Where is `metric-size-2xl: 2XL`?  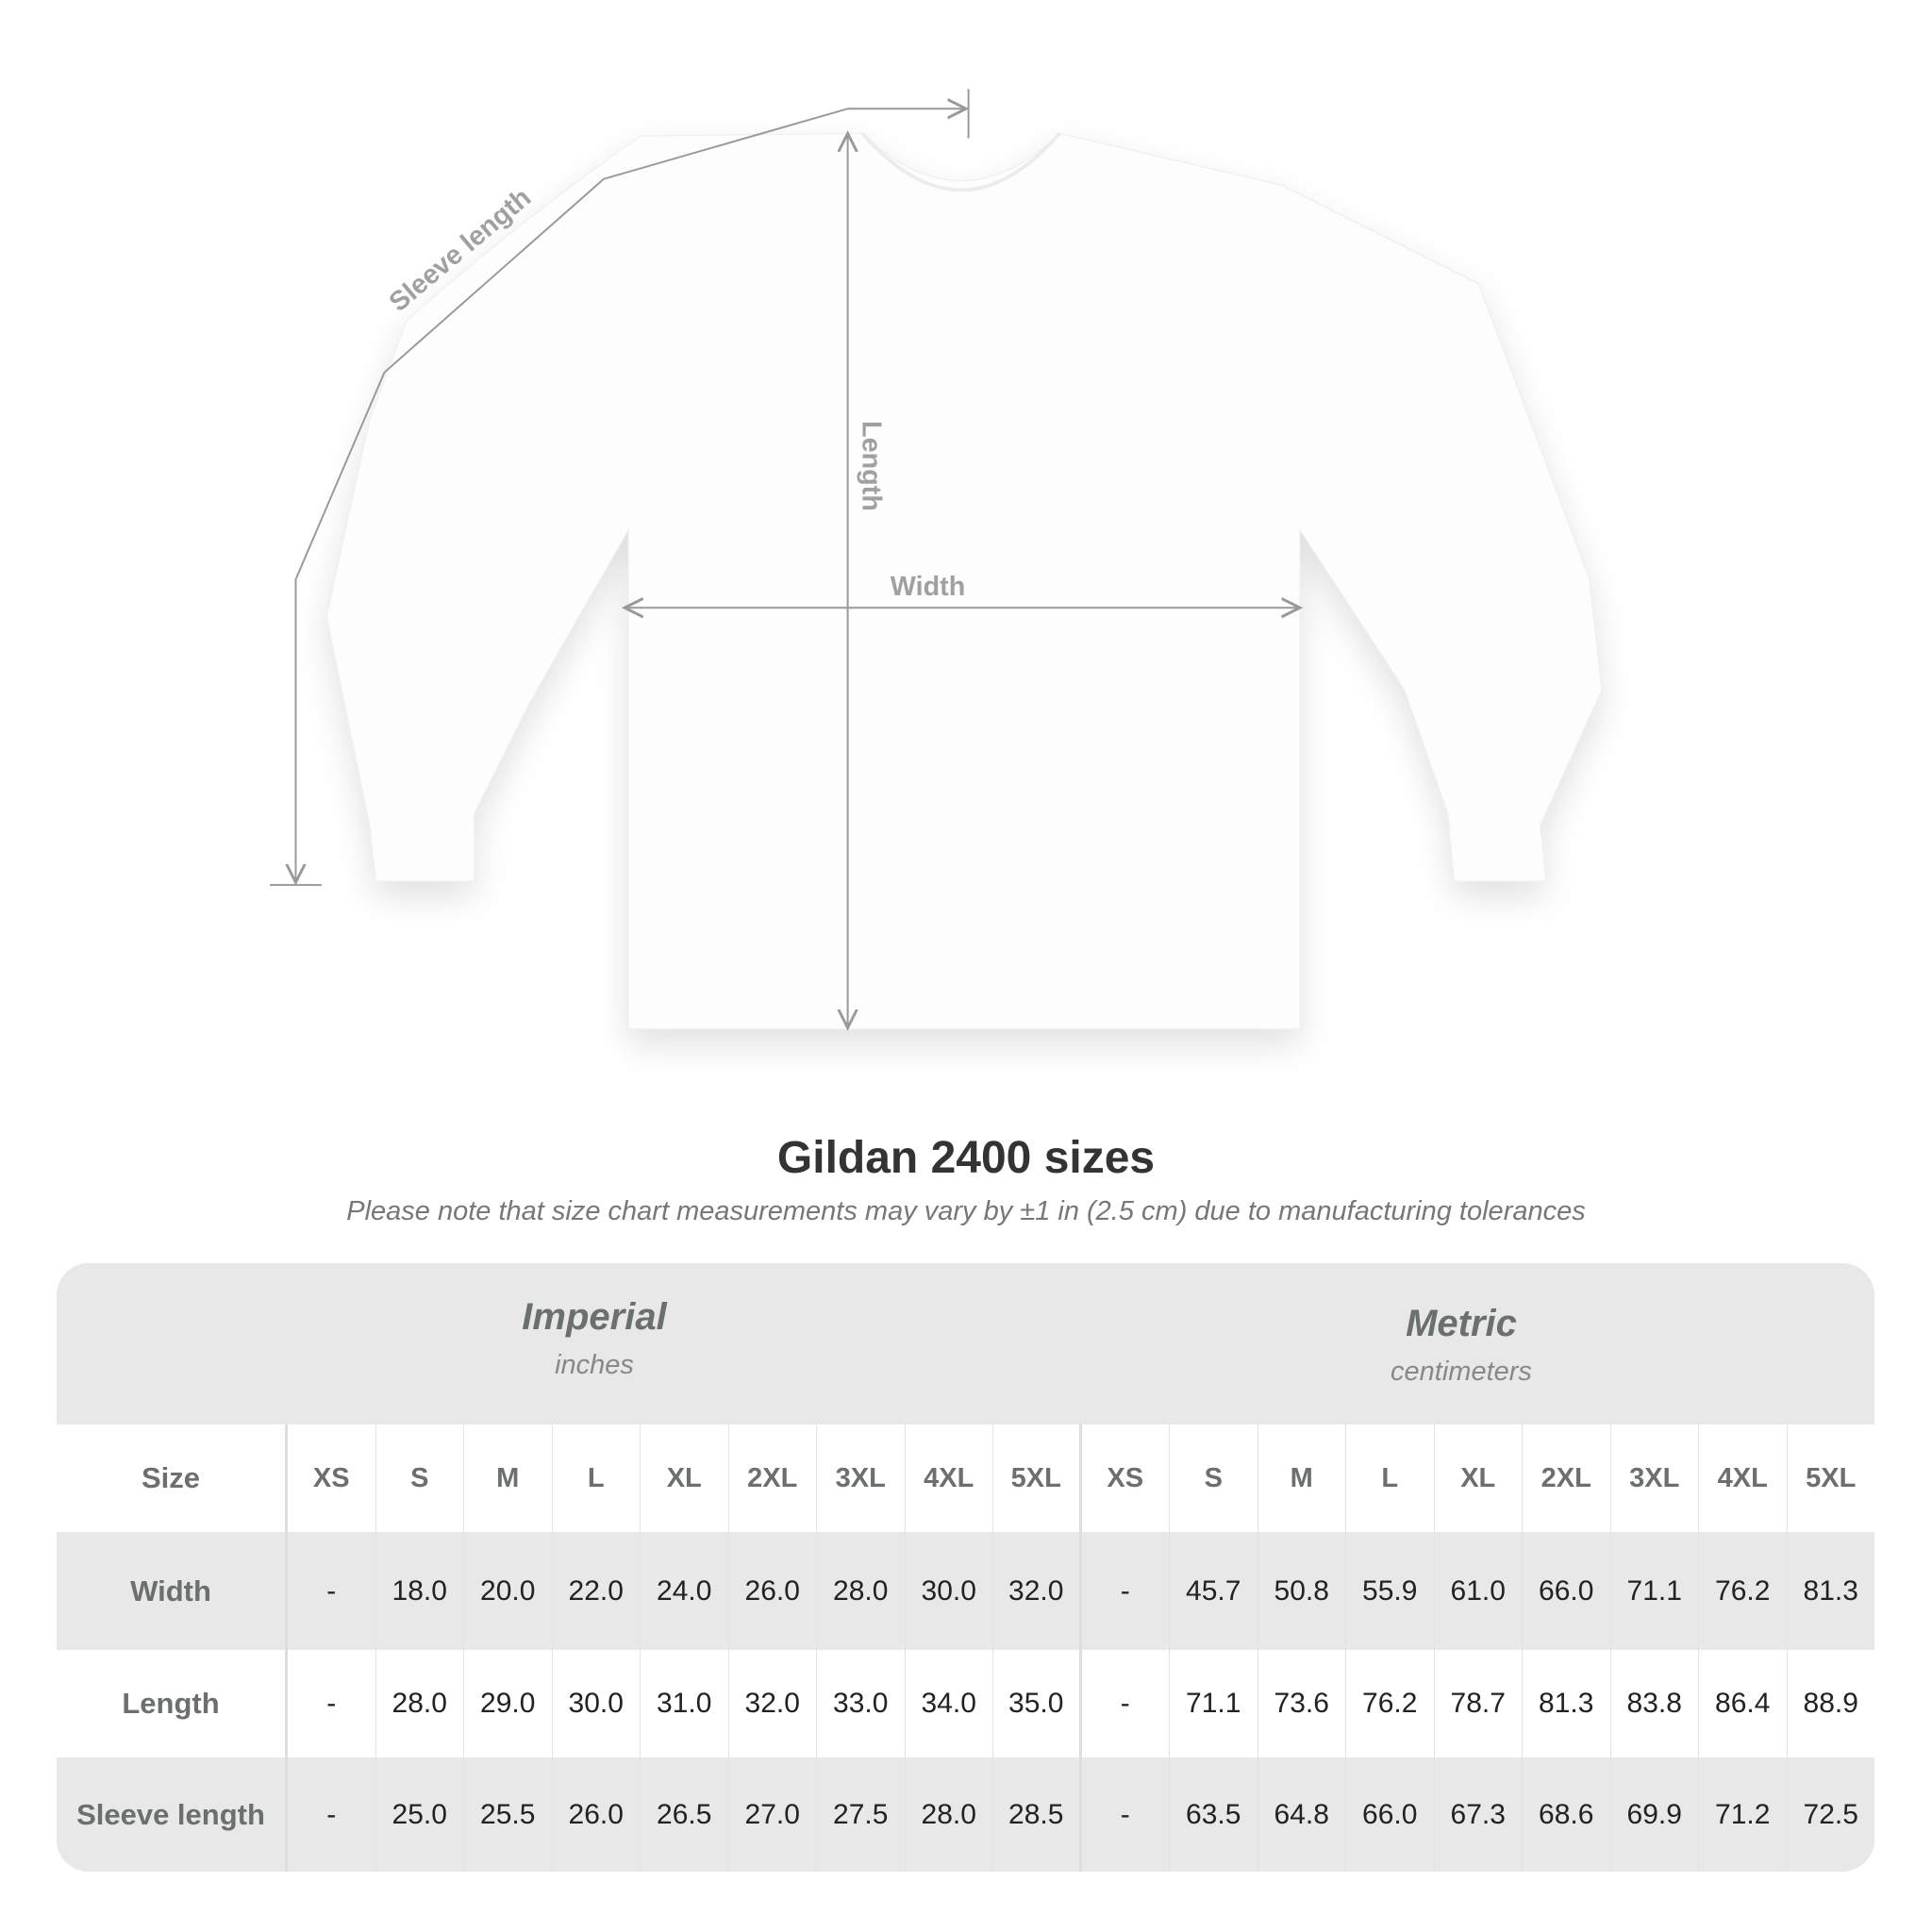
metric-size-2xl: 2XL is located at coordinates (1567, 1478).